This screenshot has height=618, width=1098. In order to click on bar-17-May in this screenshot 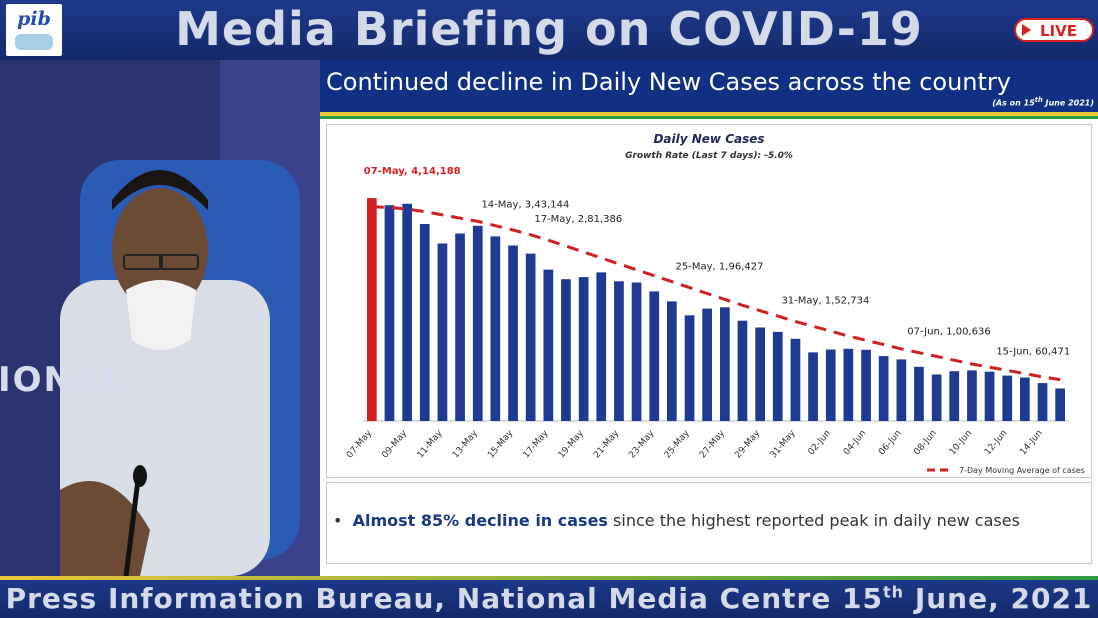, I will do `click(548, 345)`.